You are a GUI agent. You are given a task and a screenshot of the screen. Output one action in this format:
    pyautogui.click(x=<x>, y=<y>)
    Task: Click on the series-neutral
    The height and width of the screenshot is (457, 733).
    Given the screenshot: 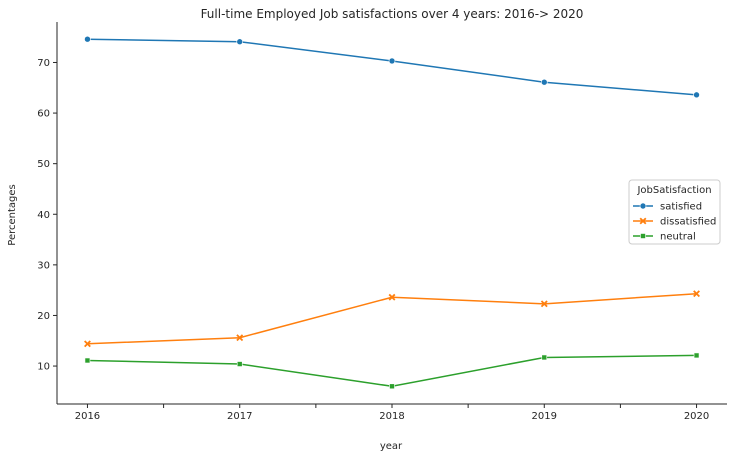 What is the action you would take?
    pyautogui.click(x=392, y=371)
    